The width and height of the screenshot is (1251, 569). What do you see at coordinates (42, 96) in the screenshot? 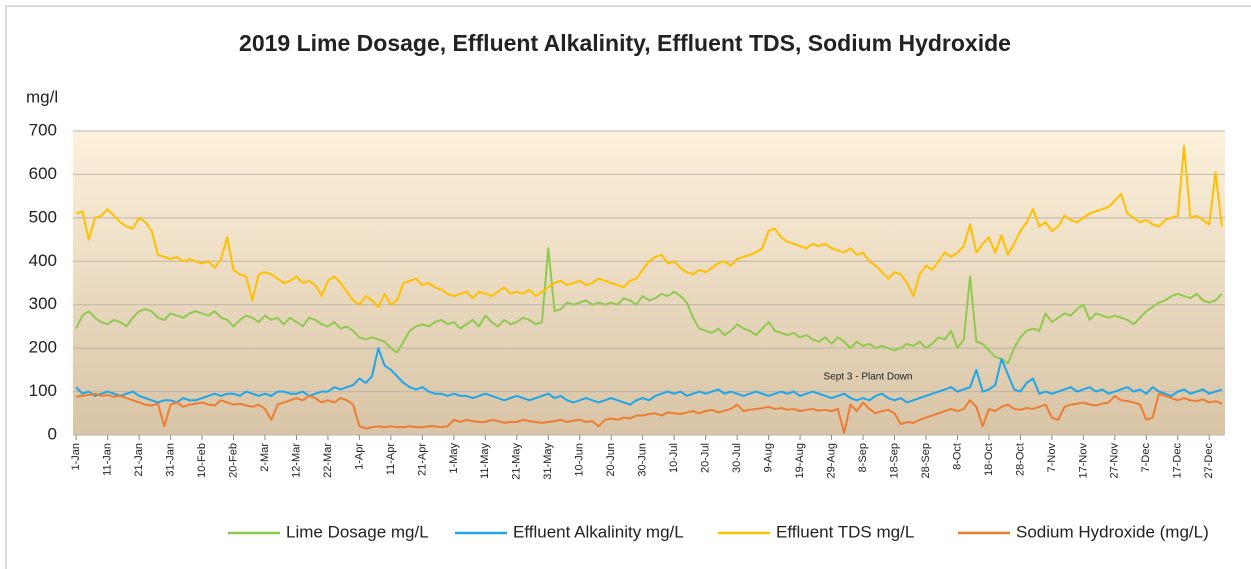
I see `y-axis-label: mg/l` at bounding box center [42, 96].